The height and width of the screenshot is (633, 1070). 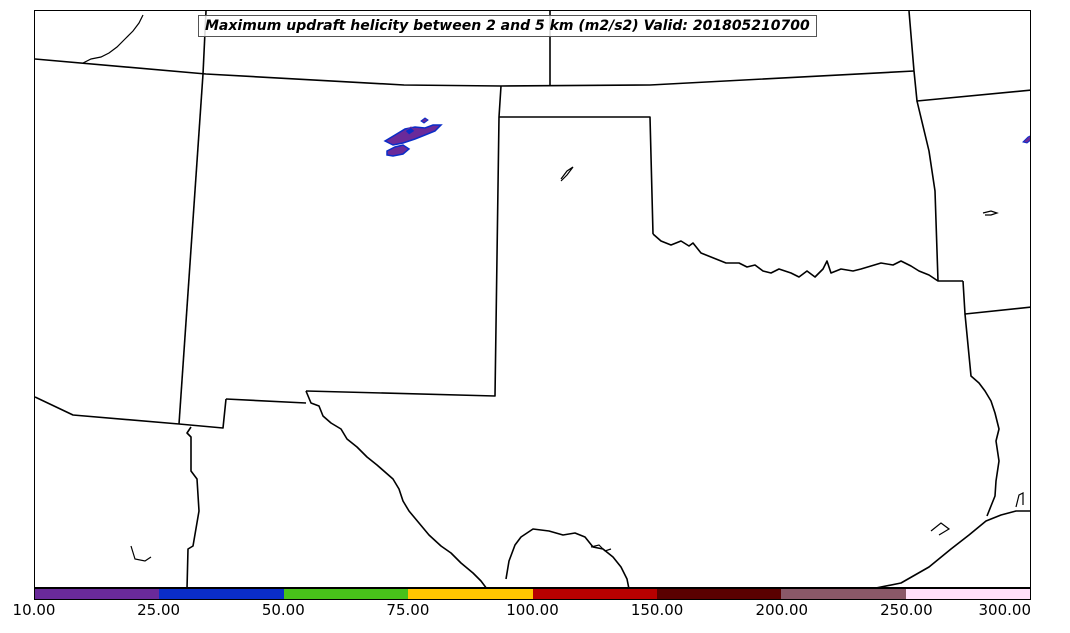 I want to click on border-missouri-north, so click(x=911, y=41).